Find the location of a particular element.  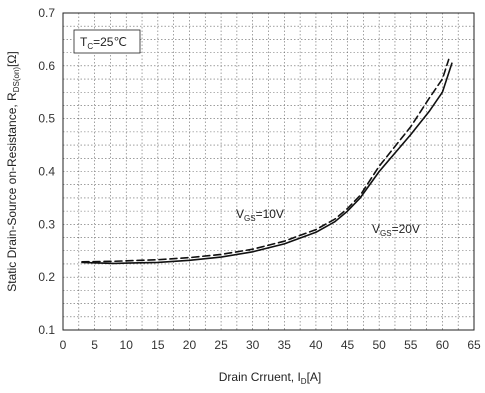

series-label-rest: =10V is located at coordinates (270, 214).